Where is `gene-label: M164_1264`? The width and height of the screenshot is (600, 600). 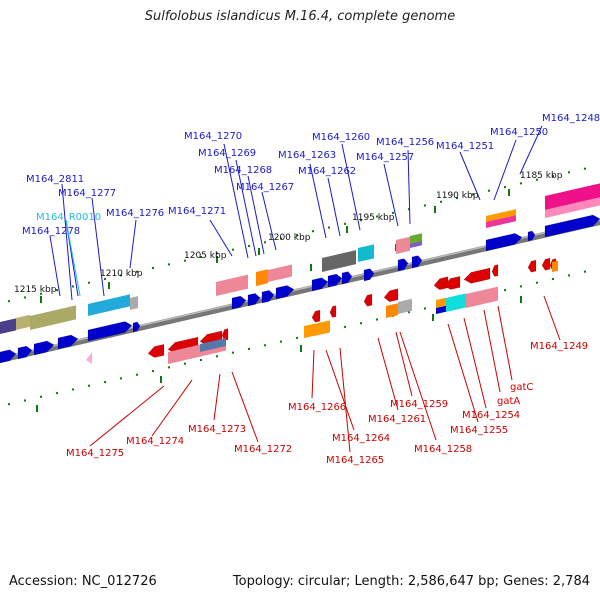
gene-label: M164_1264 is located at coordinates (361, 438).